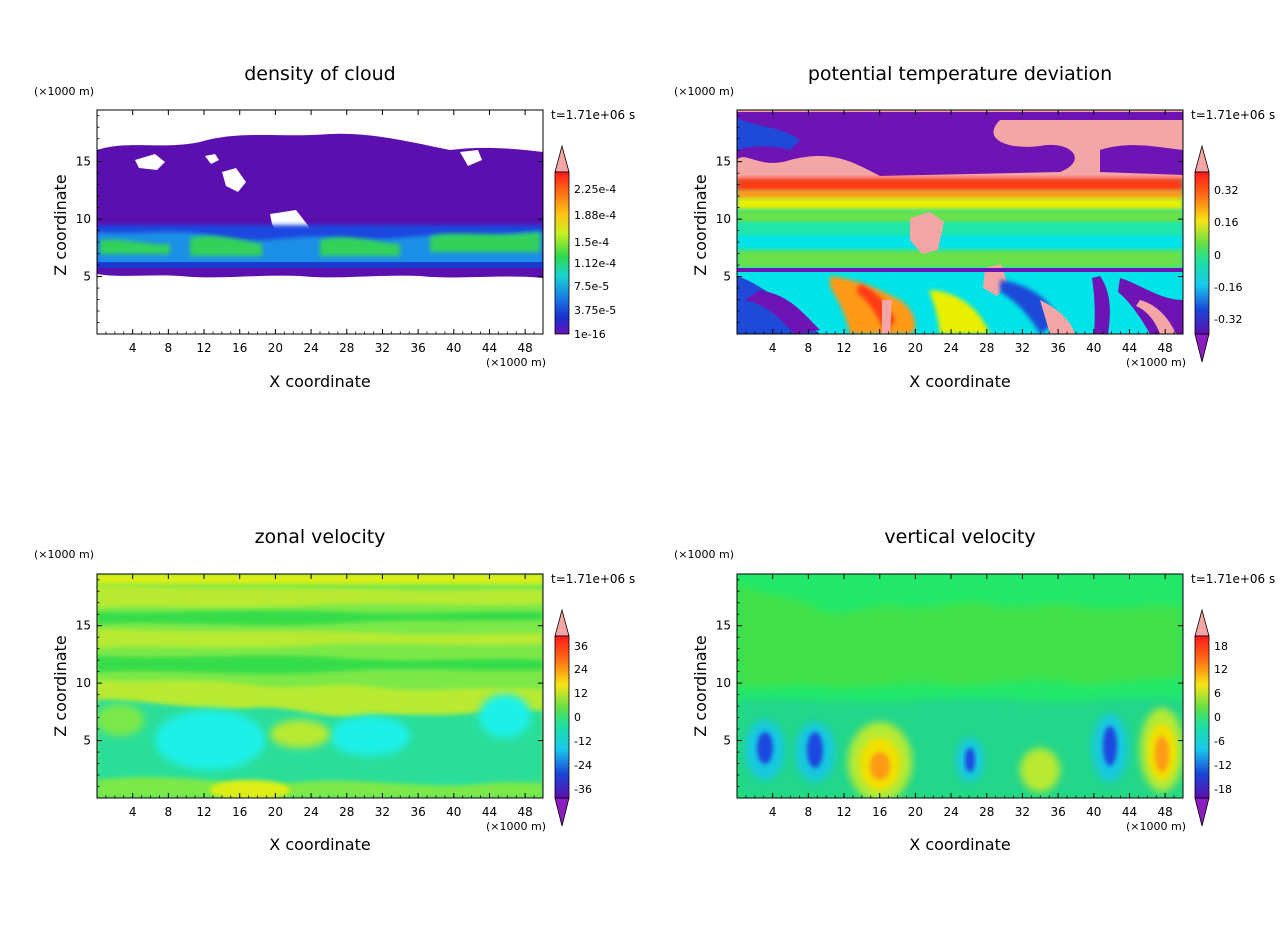  Describe the element at coordinates (581, 669) in the screenshot. I see `colorbar-label: 24` at that location.